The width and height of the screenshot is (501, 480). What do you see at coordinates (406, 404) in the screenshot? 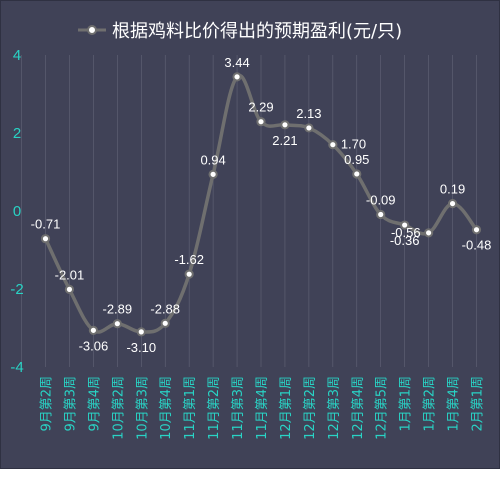
I see `x-tick-label: 1月第1周` at bounding box center [406, 404].